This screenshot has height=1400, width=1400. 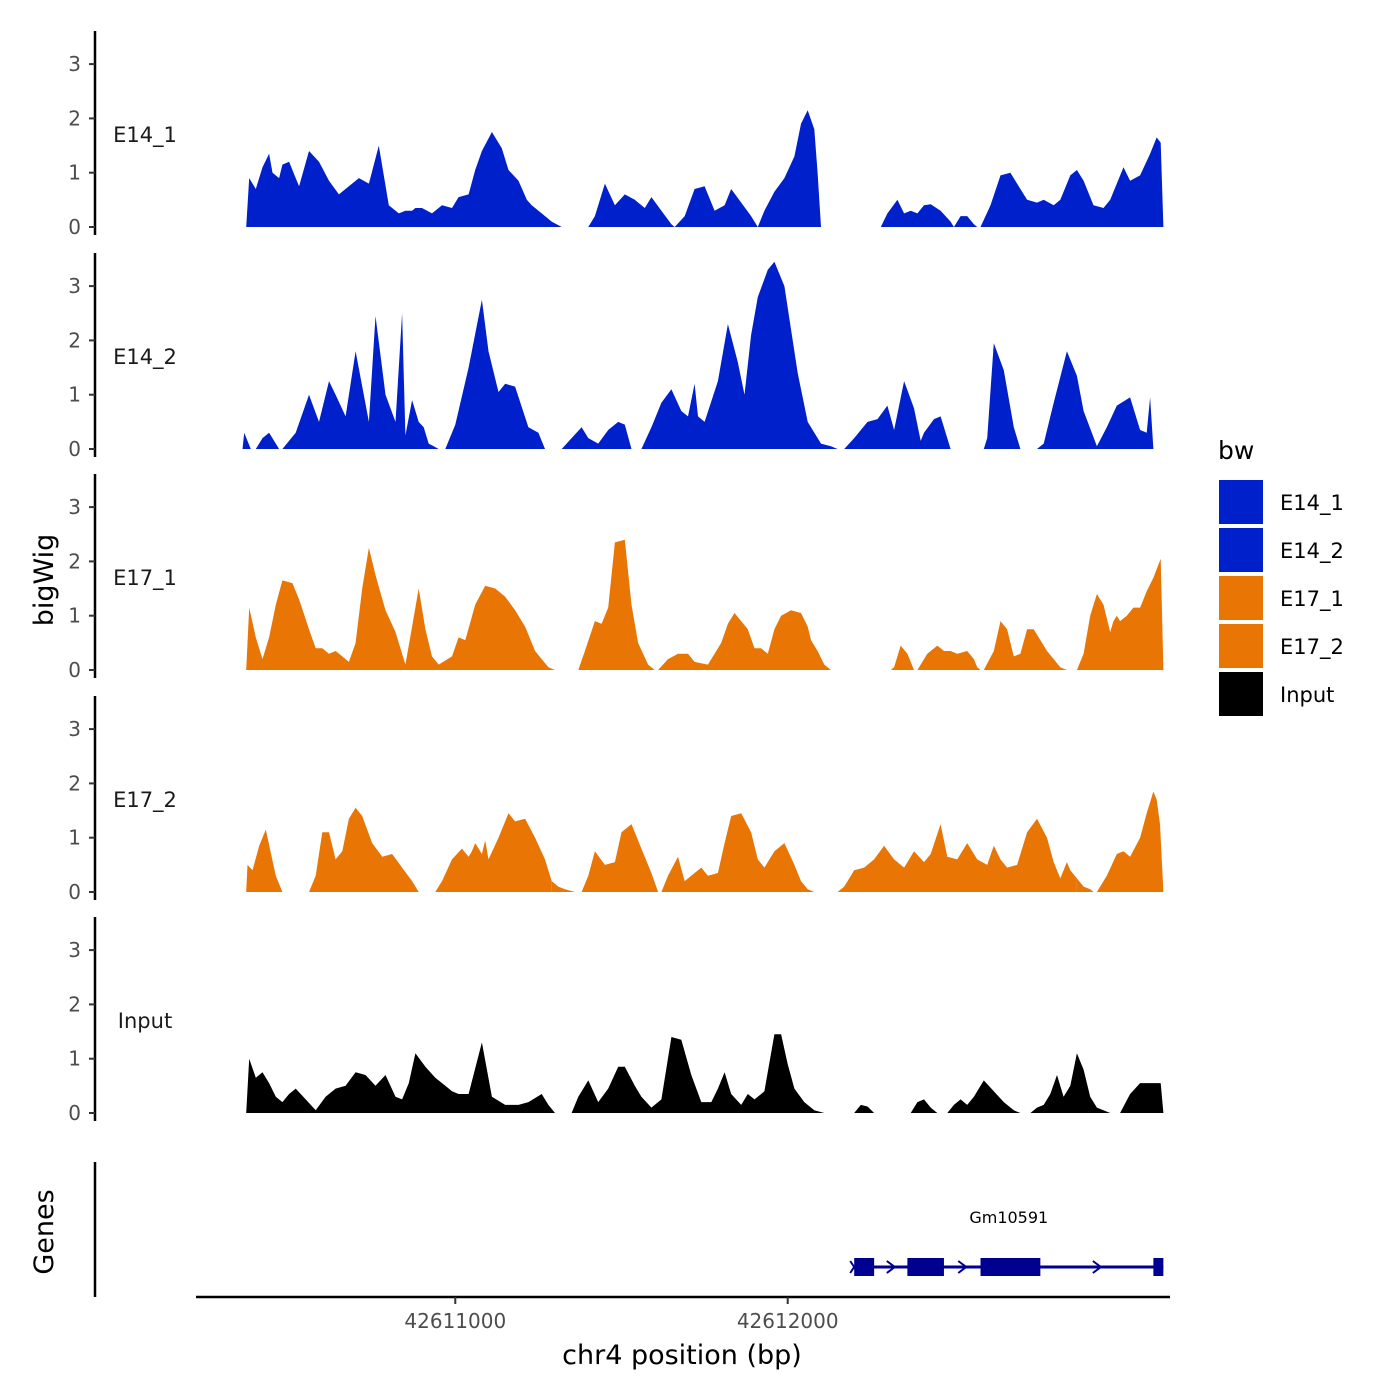 What do you see at coordinates (1312, 599) in the screenshot?
I see `legend-label: E17_1` at bounding box center [1312, 599].